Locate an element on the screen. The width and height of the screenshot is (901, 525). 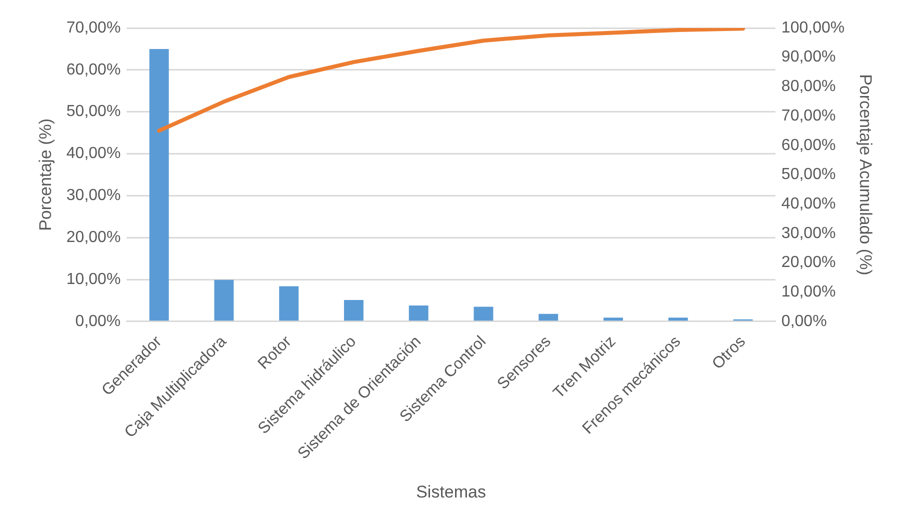
y2-tick-label: 20,00% is located at coordinates (808, 263).